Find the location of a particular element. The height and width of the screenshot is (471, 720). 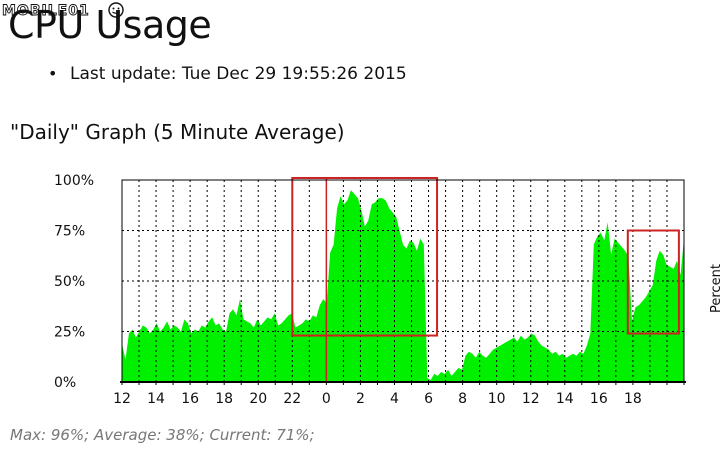

chart-y-tick-labels: 0% 25% 50% 75% 100% is located at coordinates (74, 282).